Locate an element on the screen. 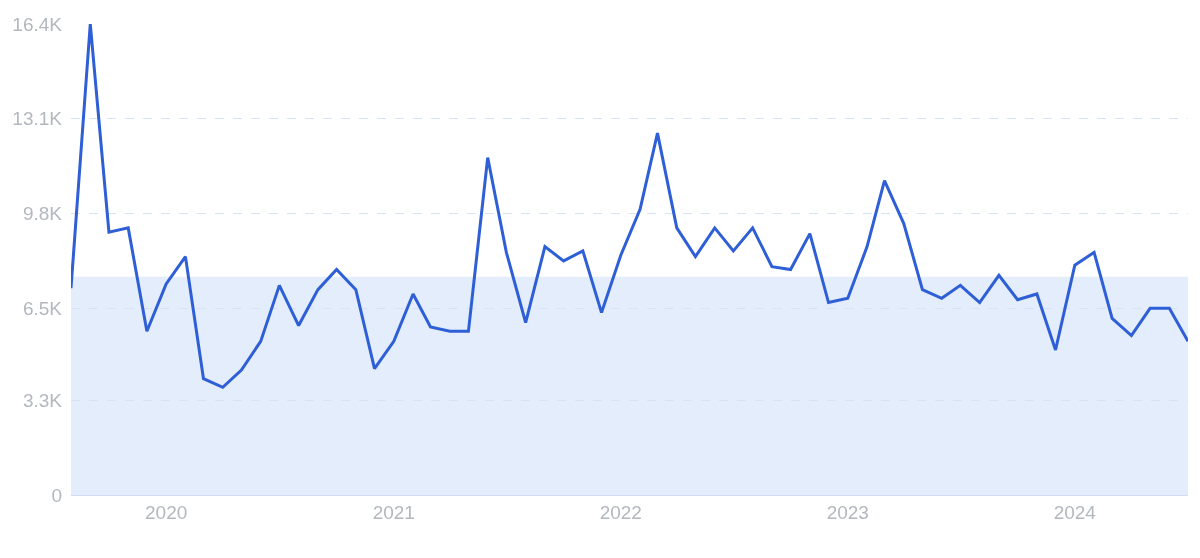  x-tick-label: 2021 is located at coordinates (393, 512).